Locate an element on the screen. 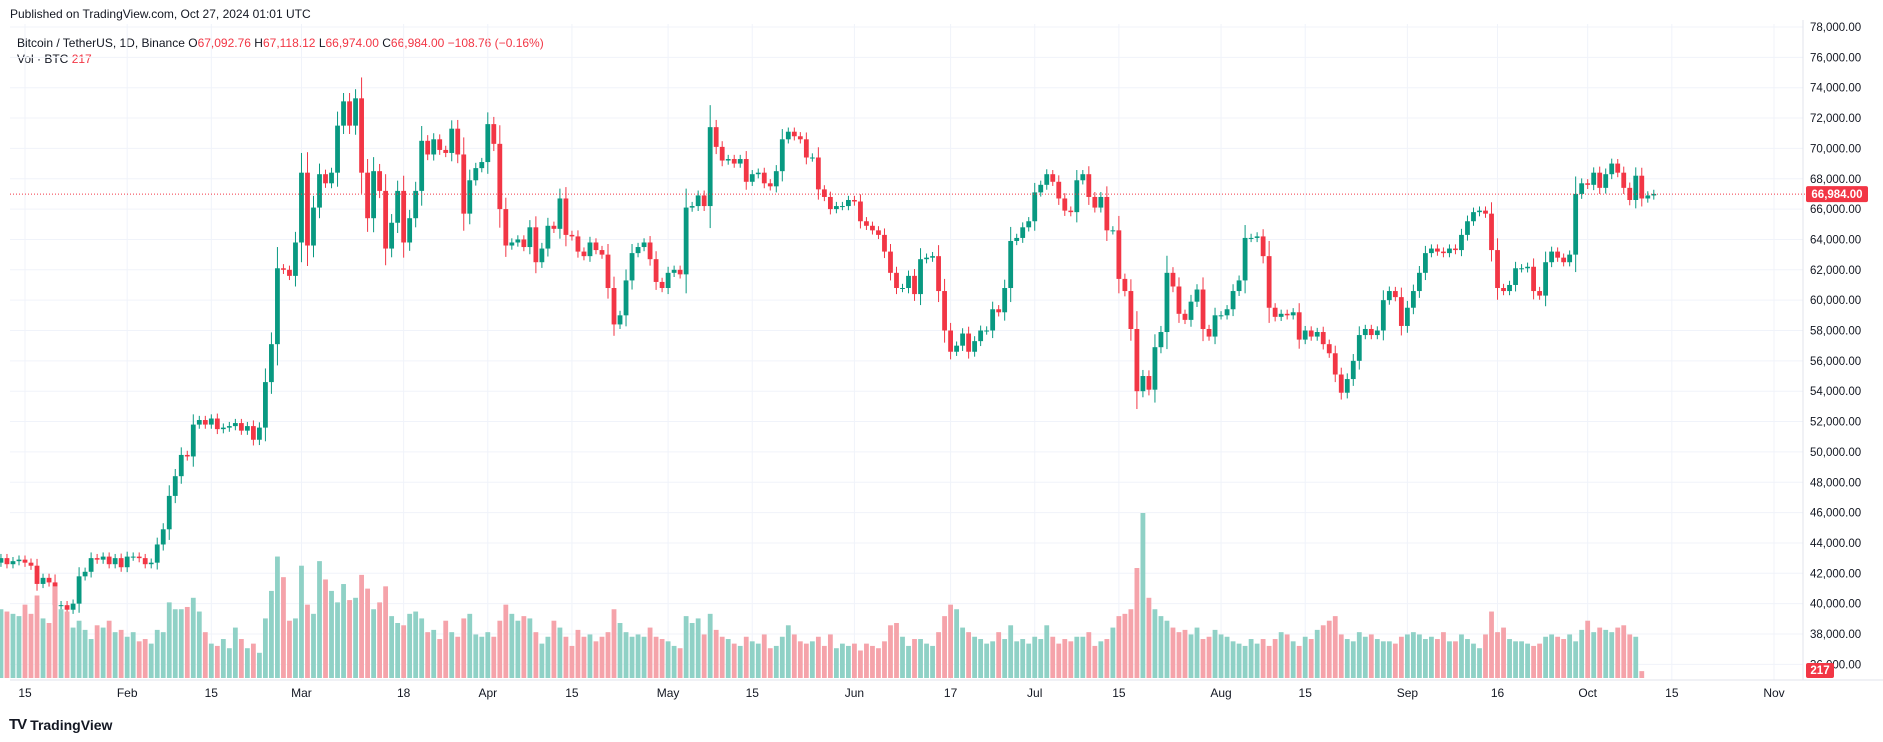 The height and width of the screenshot is (742, 1883). y-tick-label: 62,000.00 is located at coordinates (1835, 271).